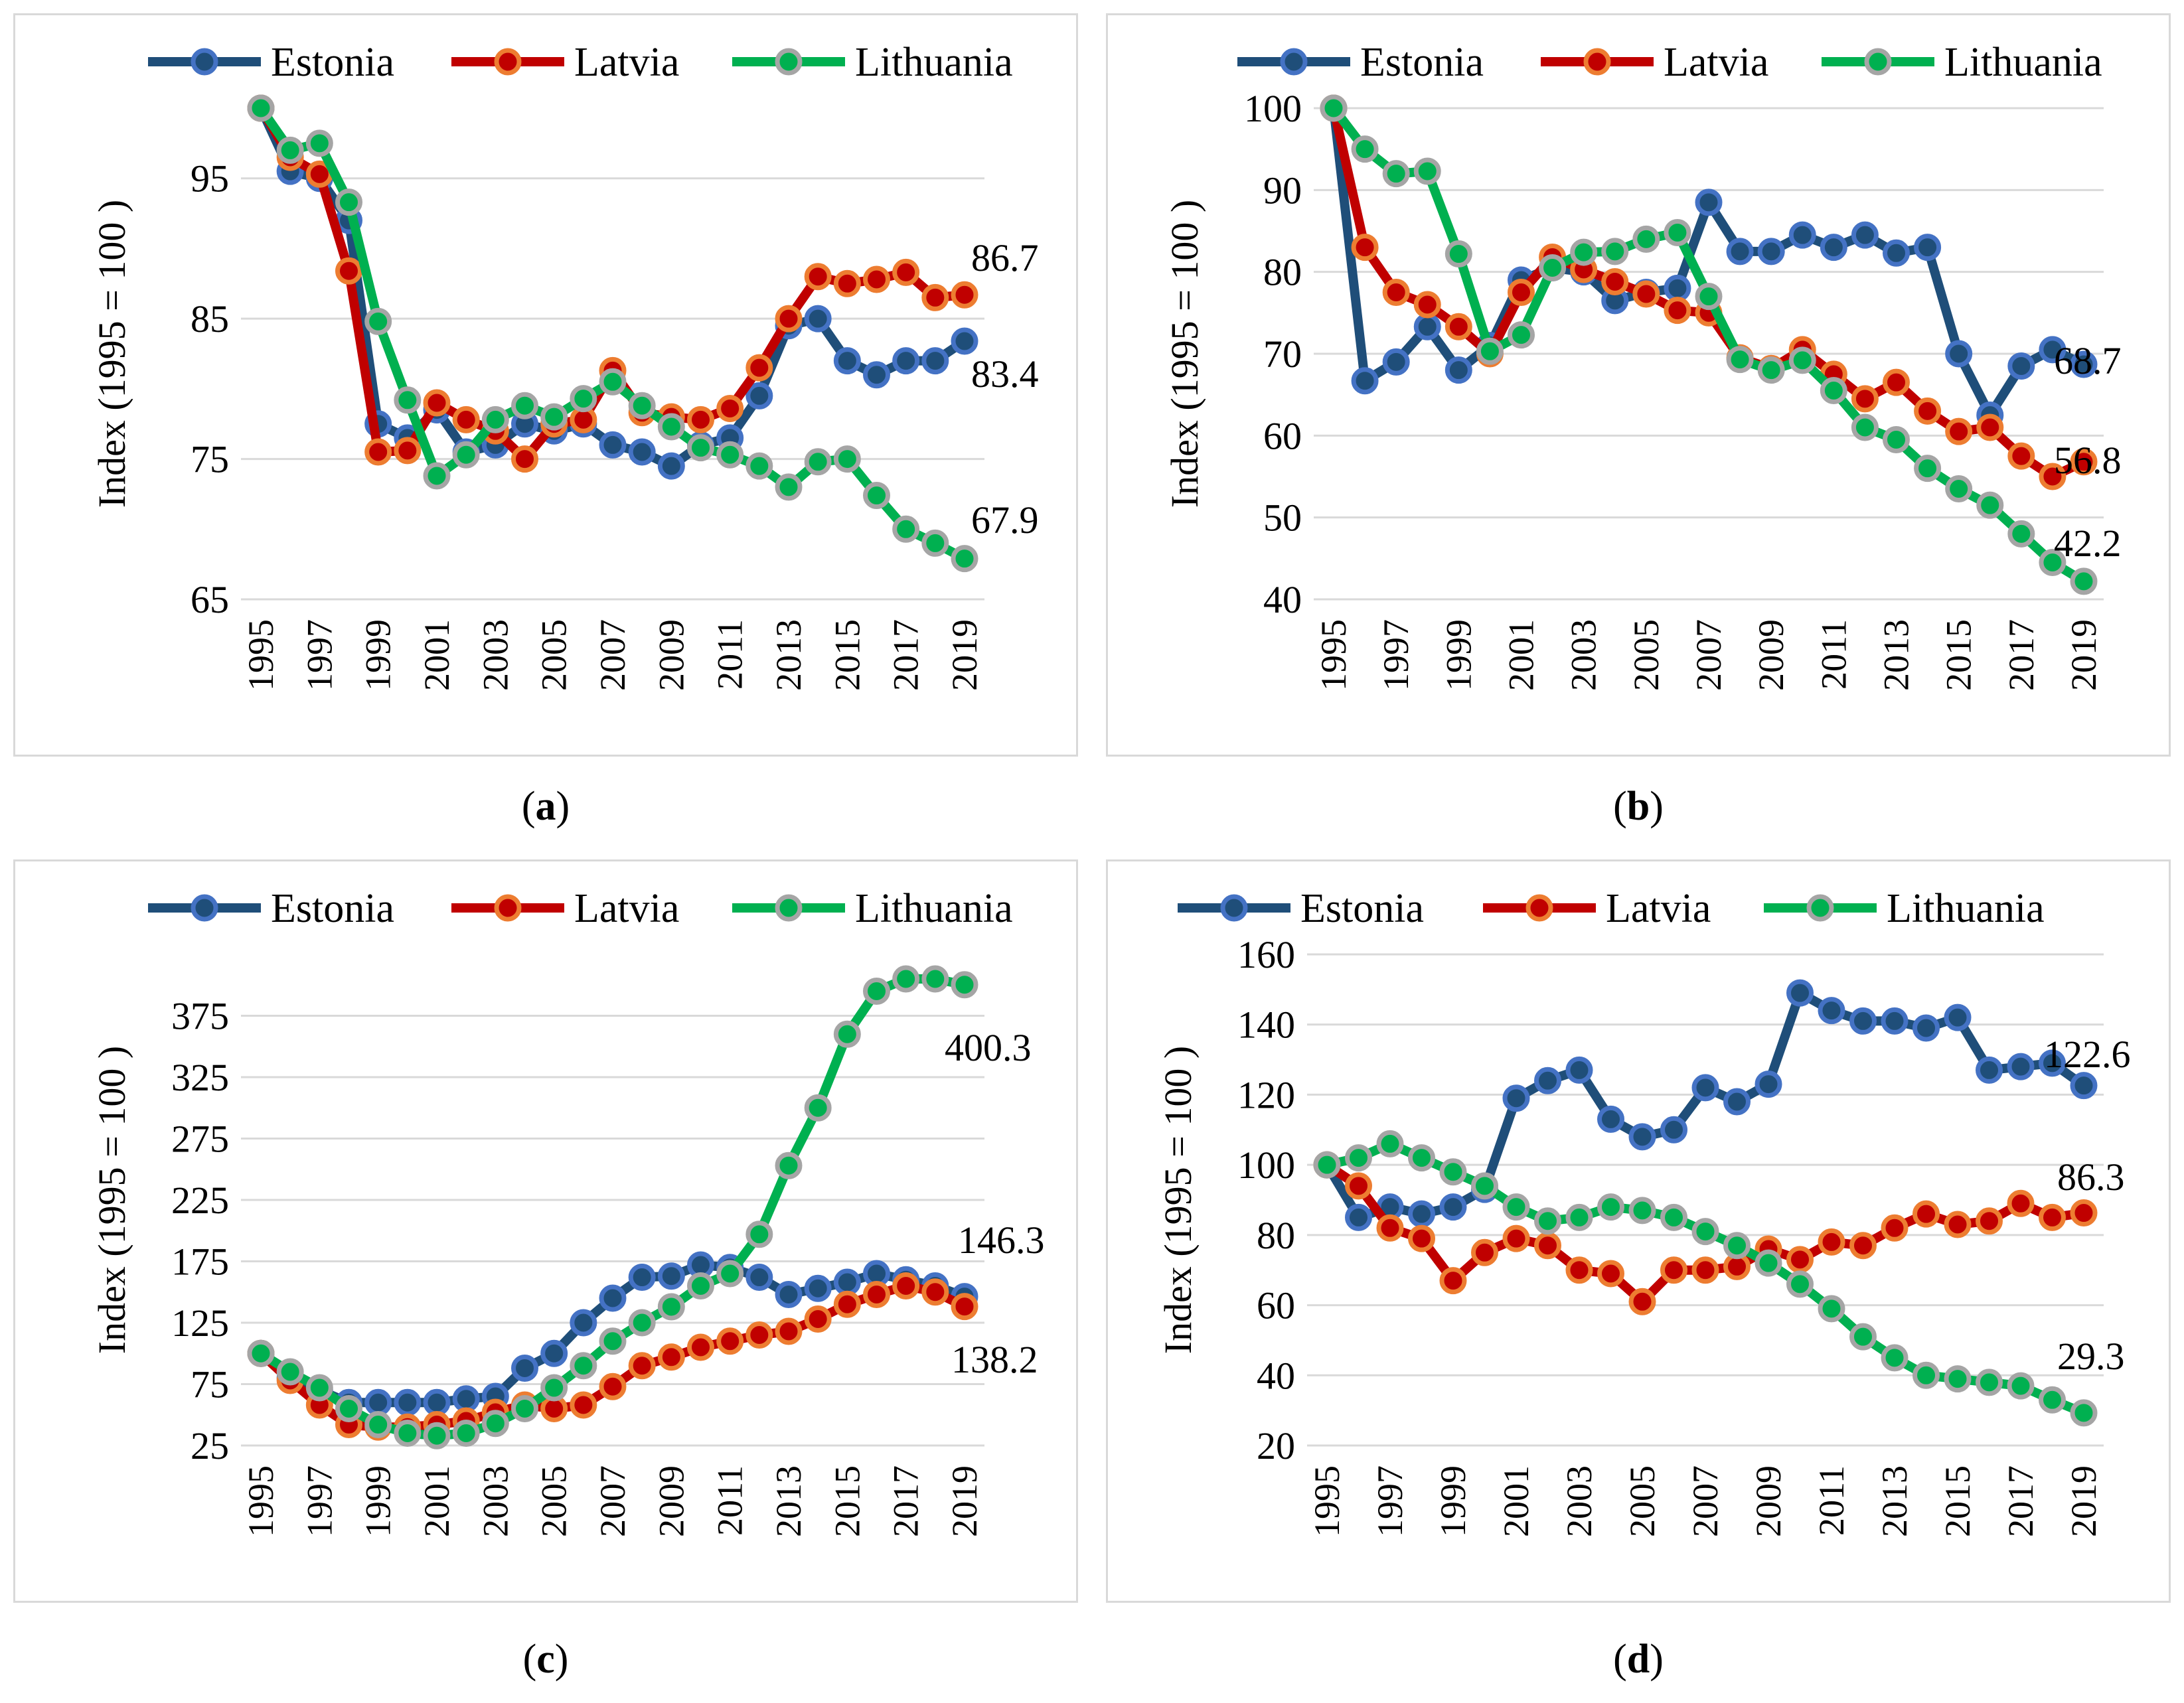 Image resolution: width=2184 pixels, height=1703 pixels. Describe the element at coordinates (200, 1200) in the screenshot. I see `y-tick-label: 225` at that location.